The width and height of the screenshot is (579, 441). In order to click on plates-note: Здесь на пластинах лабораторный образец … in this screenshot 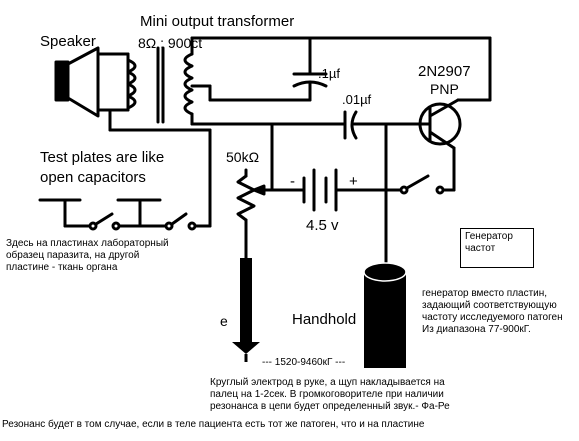, I will do `click(87, 255)`.